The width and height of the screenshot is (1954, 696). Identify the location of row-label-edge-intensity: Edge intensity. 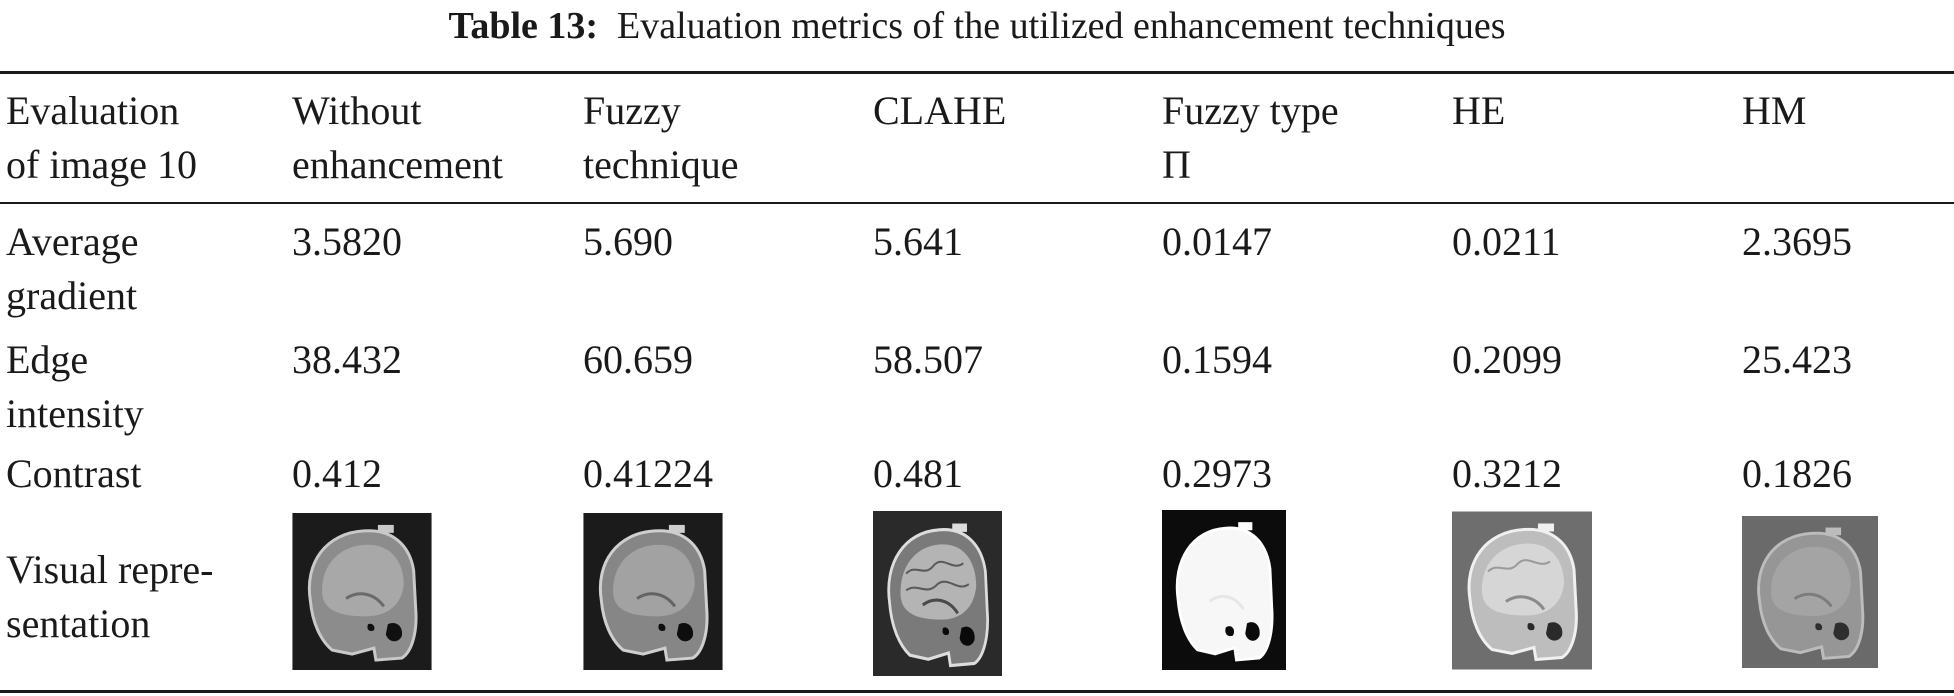
(75, 386).